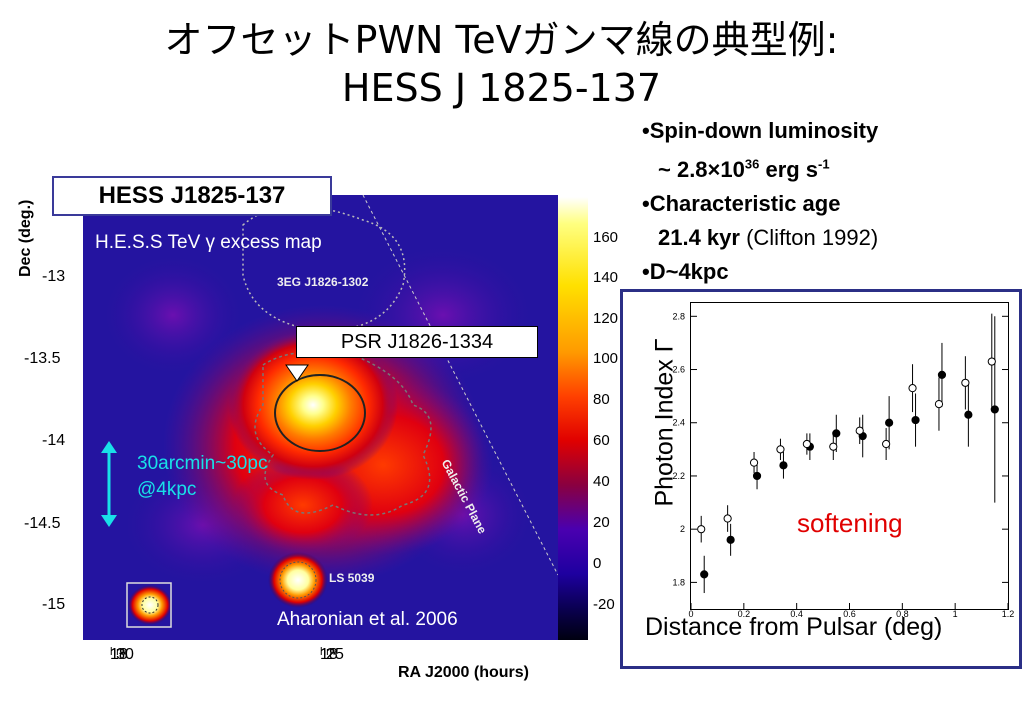 This screenshot has height=708, width=1023. Describe the element at coordinates (601, 440) in the screenshot. I see `cb-tick: 60` at that location.